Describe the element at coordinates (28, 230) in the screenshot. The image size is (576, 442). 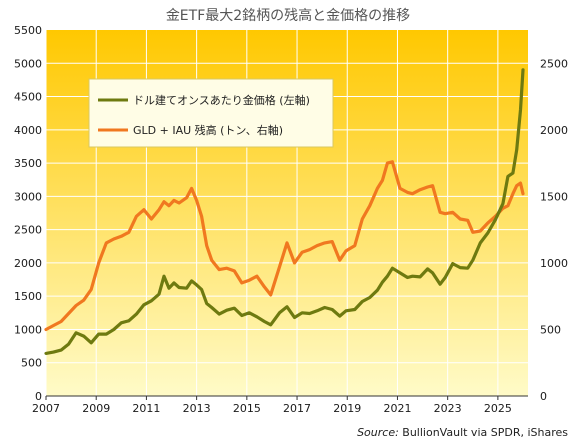
I see `y-left-tick-label: 2500` at that location.